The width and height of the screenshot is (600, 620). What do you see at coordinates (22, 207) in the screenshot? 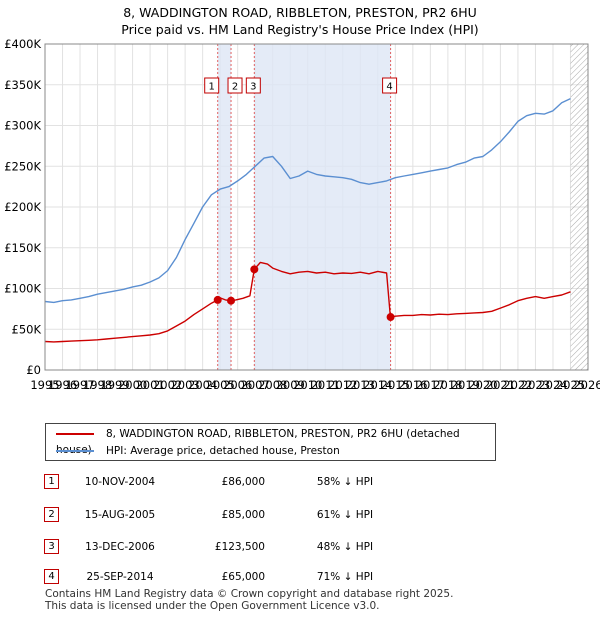
I see `y-tick-label: £200K` at bounding box center [22, 207].